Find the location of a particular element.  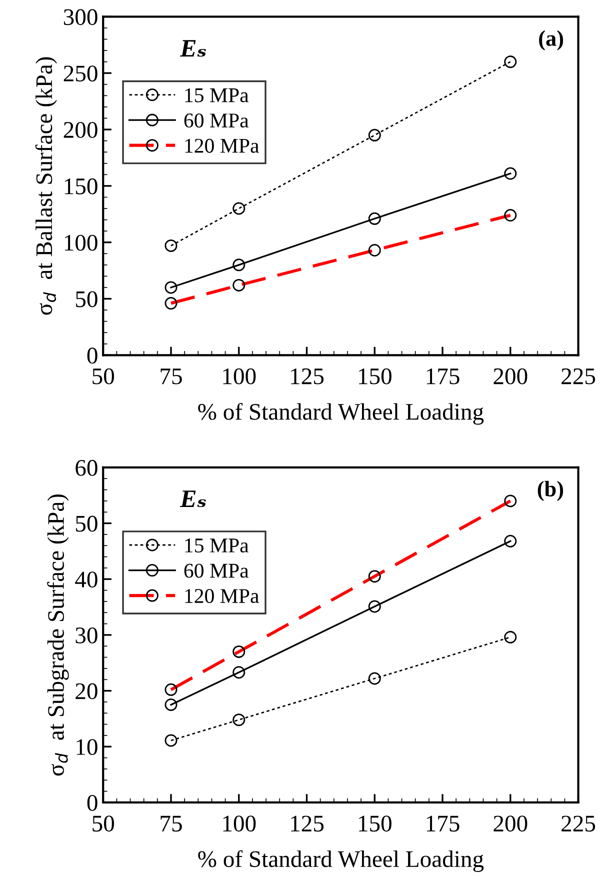

annotation: (b) is located at coordinates (551, 490).